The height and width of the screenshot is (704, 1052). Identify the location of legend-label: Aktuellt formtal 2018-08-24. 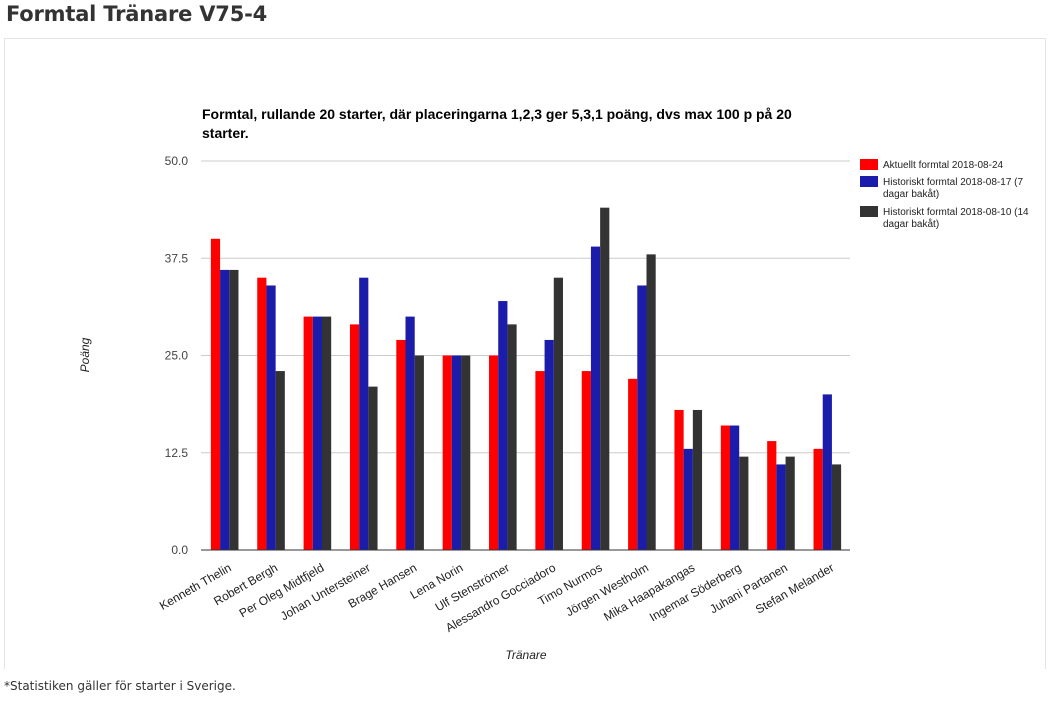
(943, 165).